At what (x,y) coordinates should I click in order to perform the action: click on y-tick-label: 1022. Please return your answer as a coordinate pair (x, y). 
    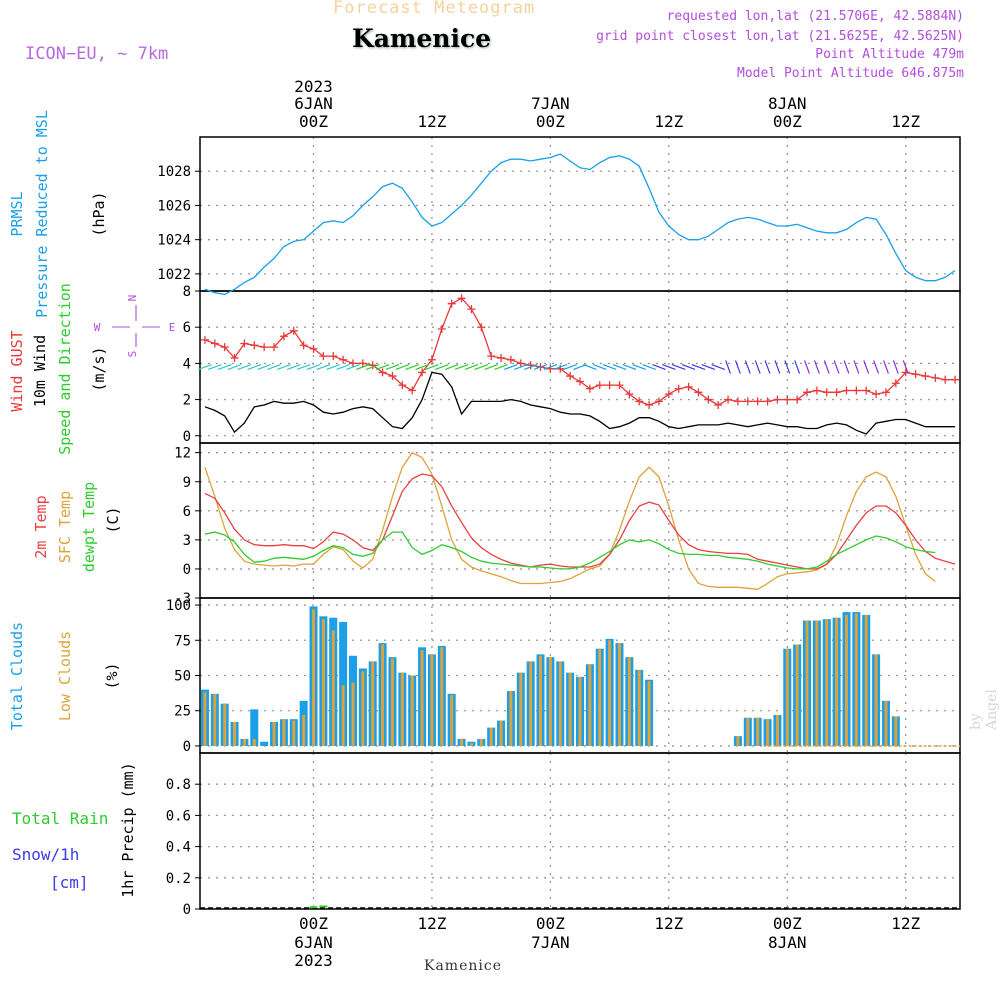
    Looking at the image, I should click on (174, 275).